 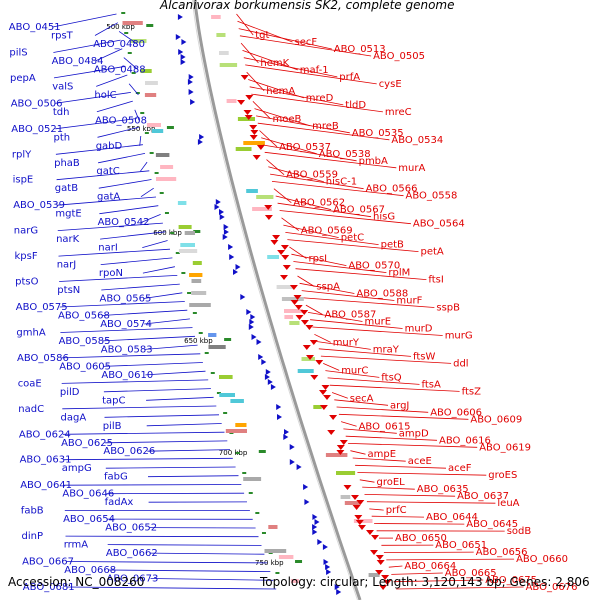 What do you see at coordinates (170, 127) in the screenshot?
I see `ruler-tick` at bounding box center [170, 127].